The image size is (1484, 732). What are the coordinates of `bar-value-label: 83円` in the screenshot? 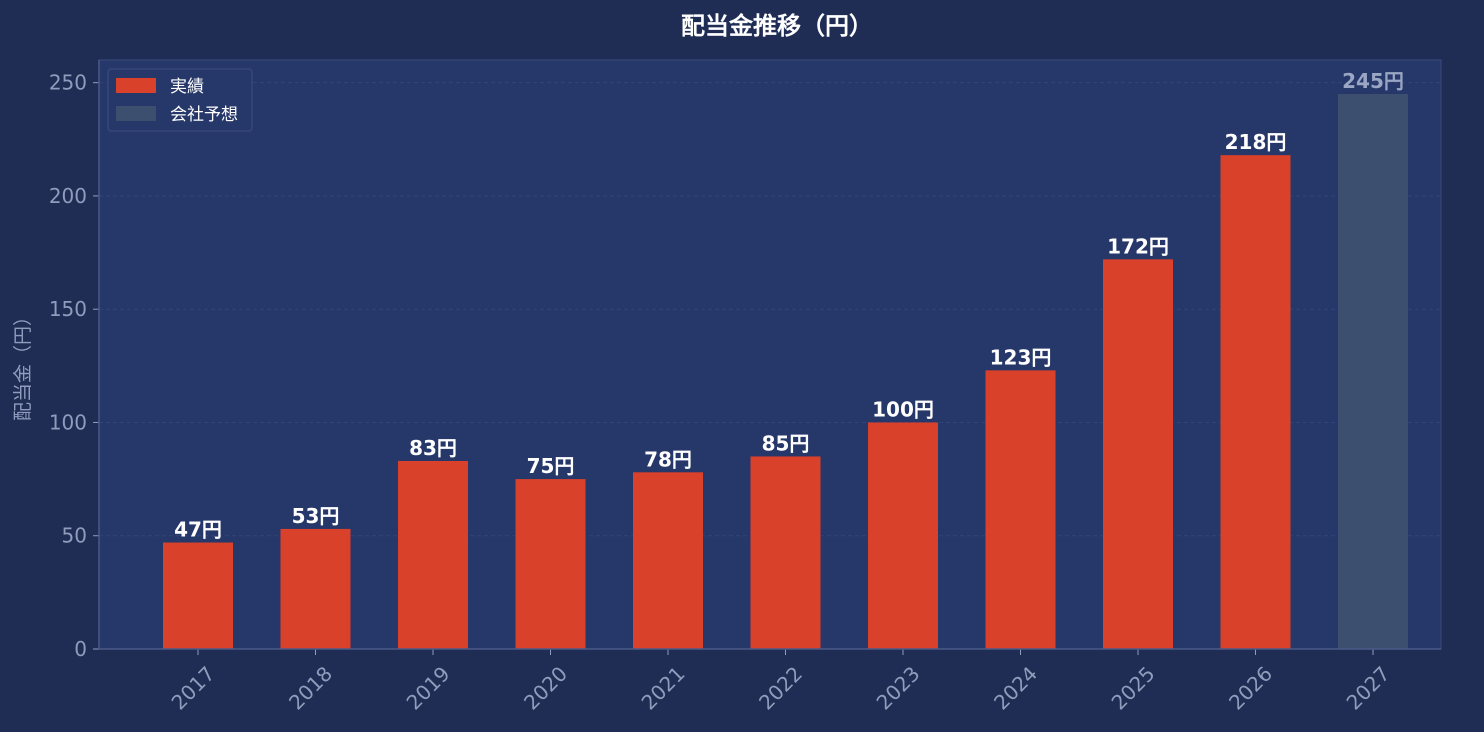 It's located at (433, 448).